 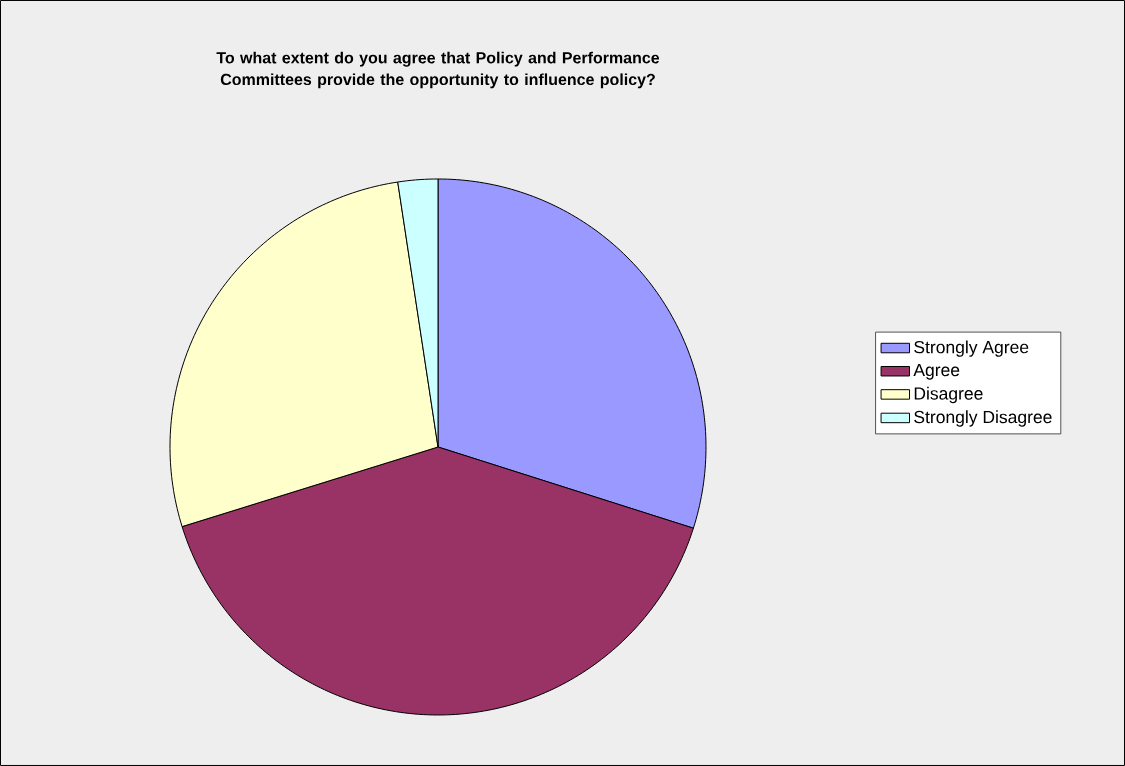 What do you see at coordinates (936, 371) in the screenshot?
I see `legend-label: Agree` at bounding box center [936, 371].